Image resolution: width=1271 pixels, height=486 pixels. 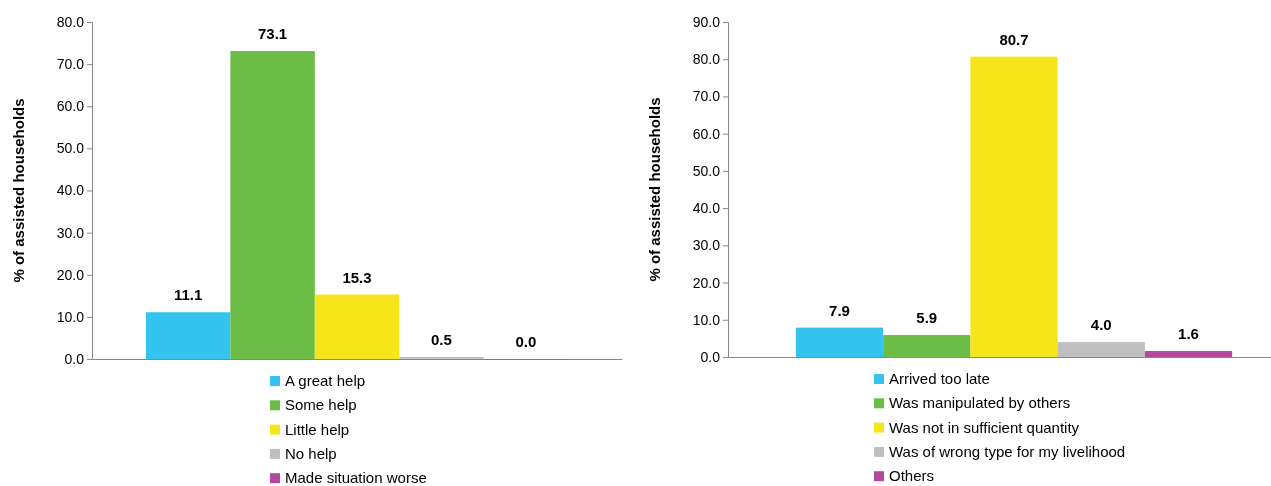 What do you see at coordinates (1188, 334) in the screenshot?
I see `data-label: 1.6` at bounding box center [1188, 334].